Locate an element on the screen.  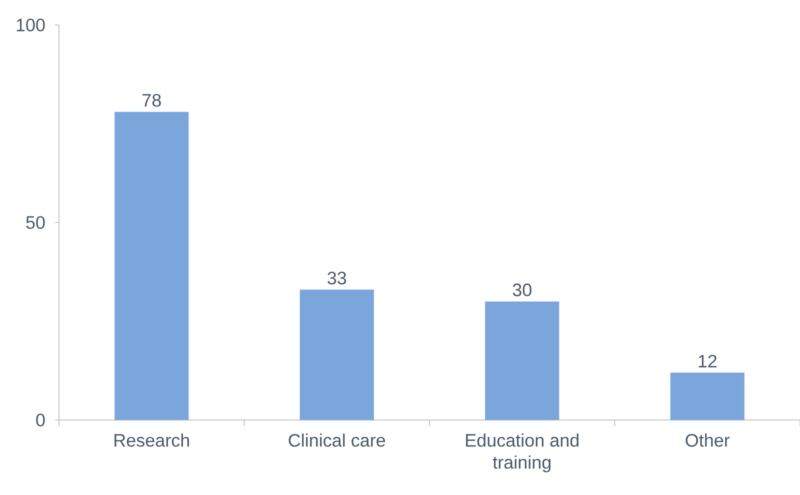
data-label: 78 is located at coordinates (151, 100).